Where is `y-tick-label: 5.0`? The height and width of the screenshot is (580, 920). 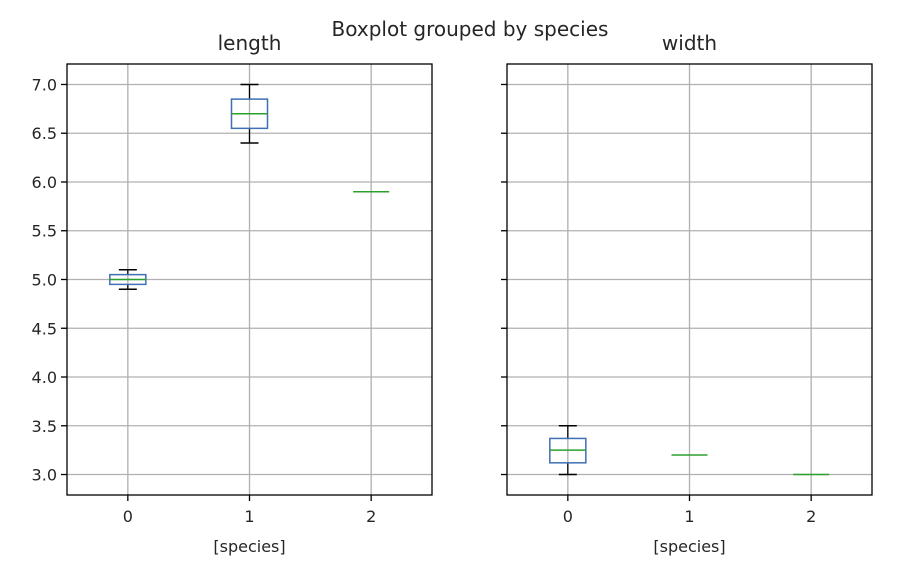
y-tick-label: 5.0 is located at coordinates (44, 280).